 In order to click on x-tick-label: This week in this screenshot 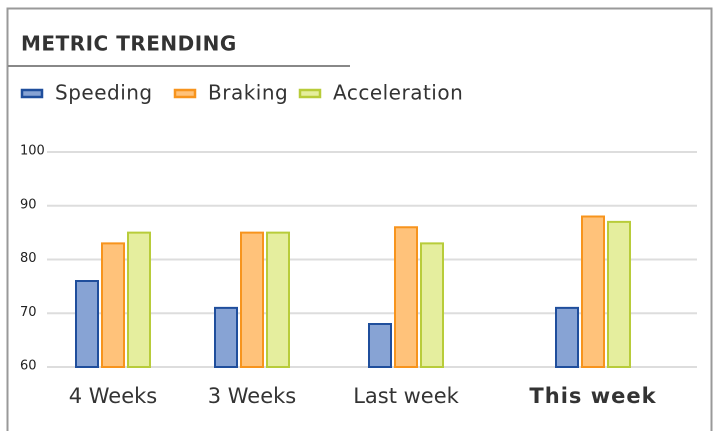, I will do `click(592, 396)`.